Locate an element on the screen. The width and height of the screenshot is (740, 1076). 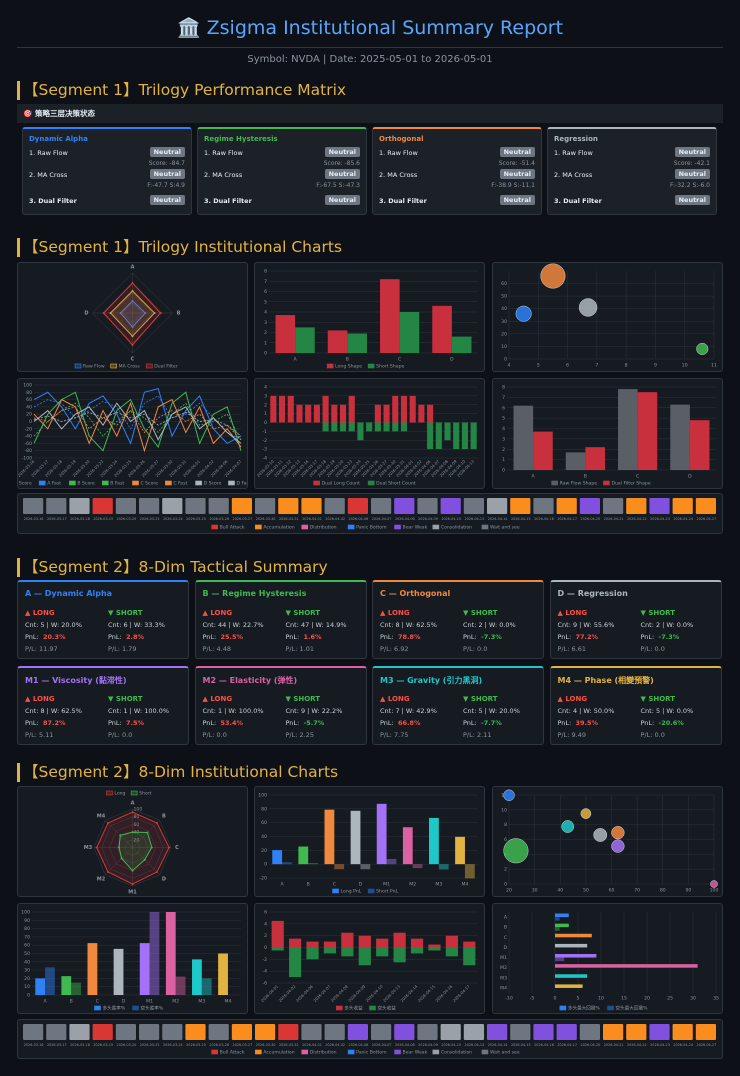
x-tick-label: 2026-04-09 is located at coordinates (357, 993).